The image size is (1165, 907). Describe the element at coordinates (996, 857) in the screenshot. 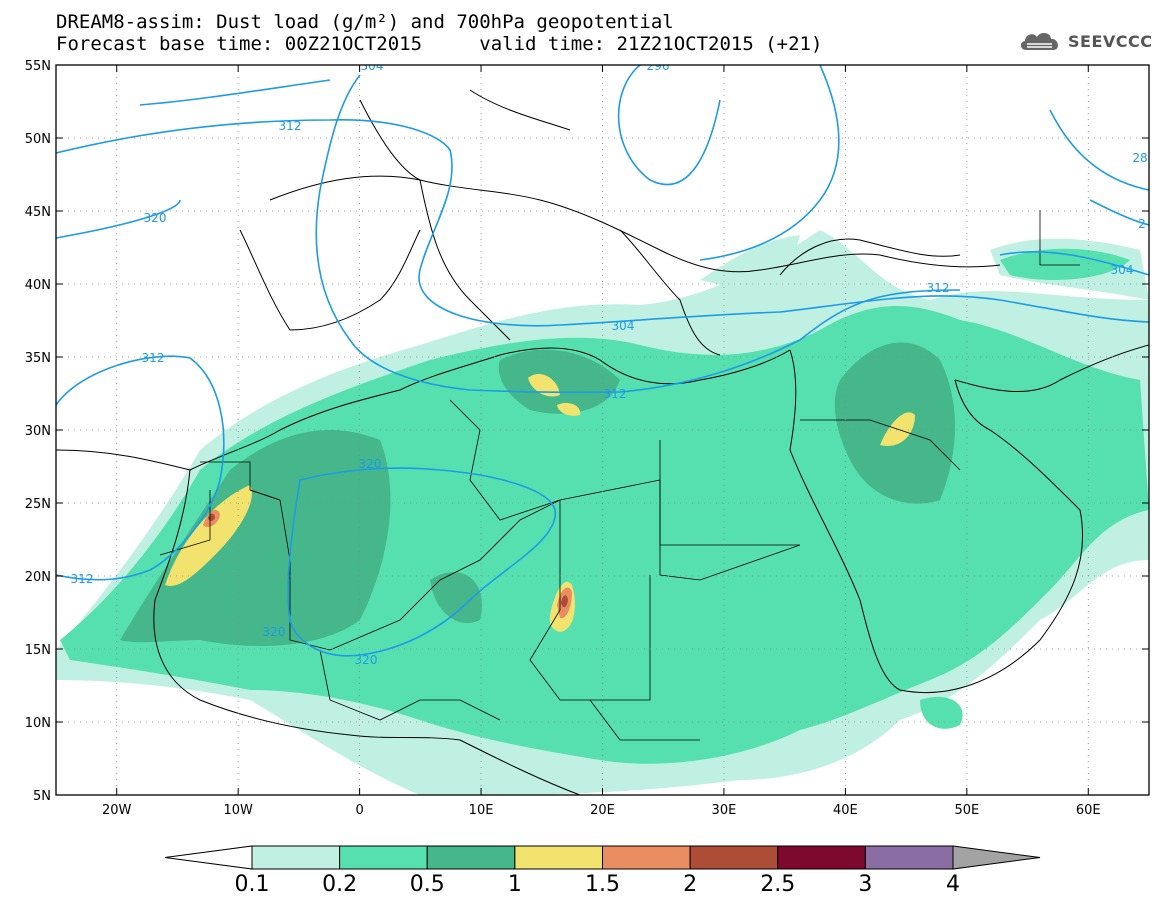

I see `colorbar-over-arrow` at that location.